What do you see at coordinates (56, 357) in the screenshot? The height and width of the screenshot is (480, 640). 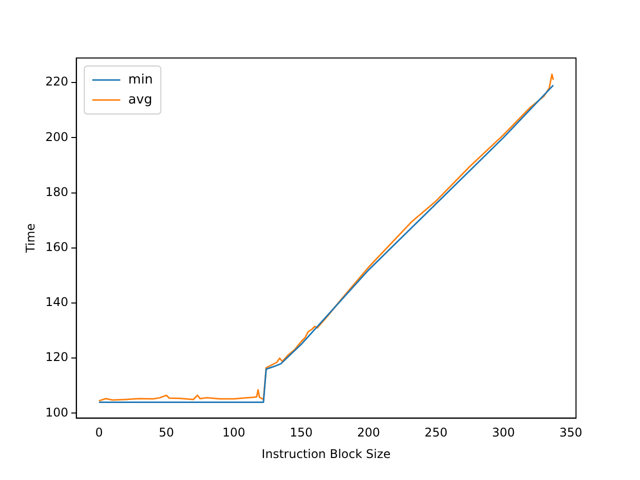 I see `y-tick-label: 120` at bounding box center [56, 357].